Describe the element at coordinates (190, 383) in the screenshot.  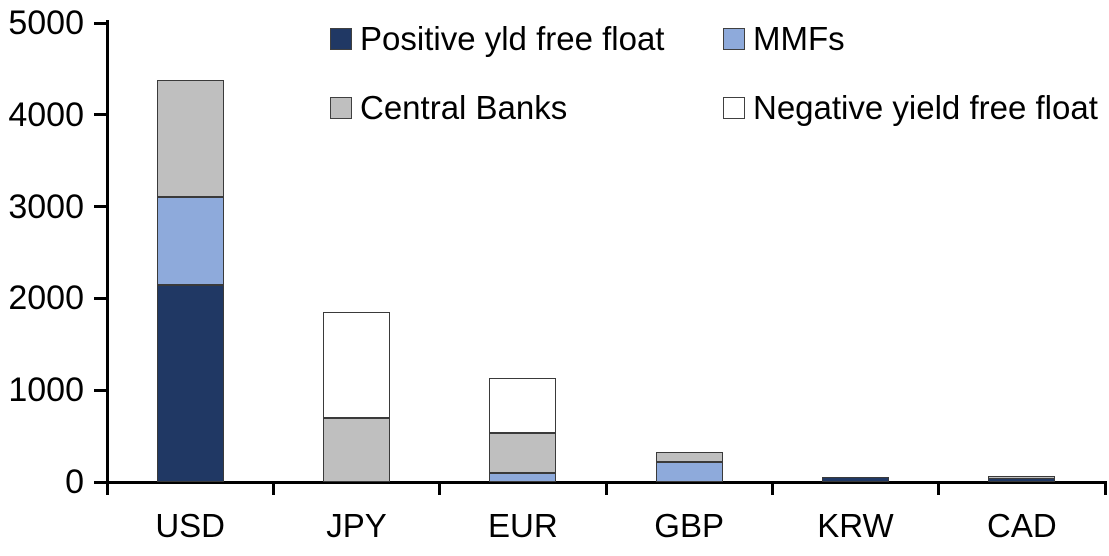
I see `bar-usd-positive-yld-free-float` at that location.